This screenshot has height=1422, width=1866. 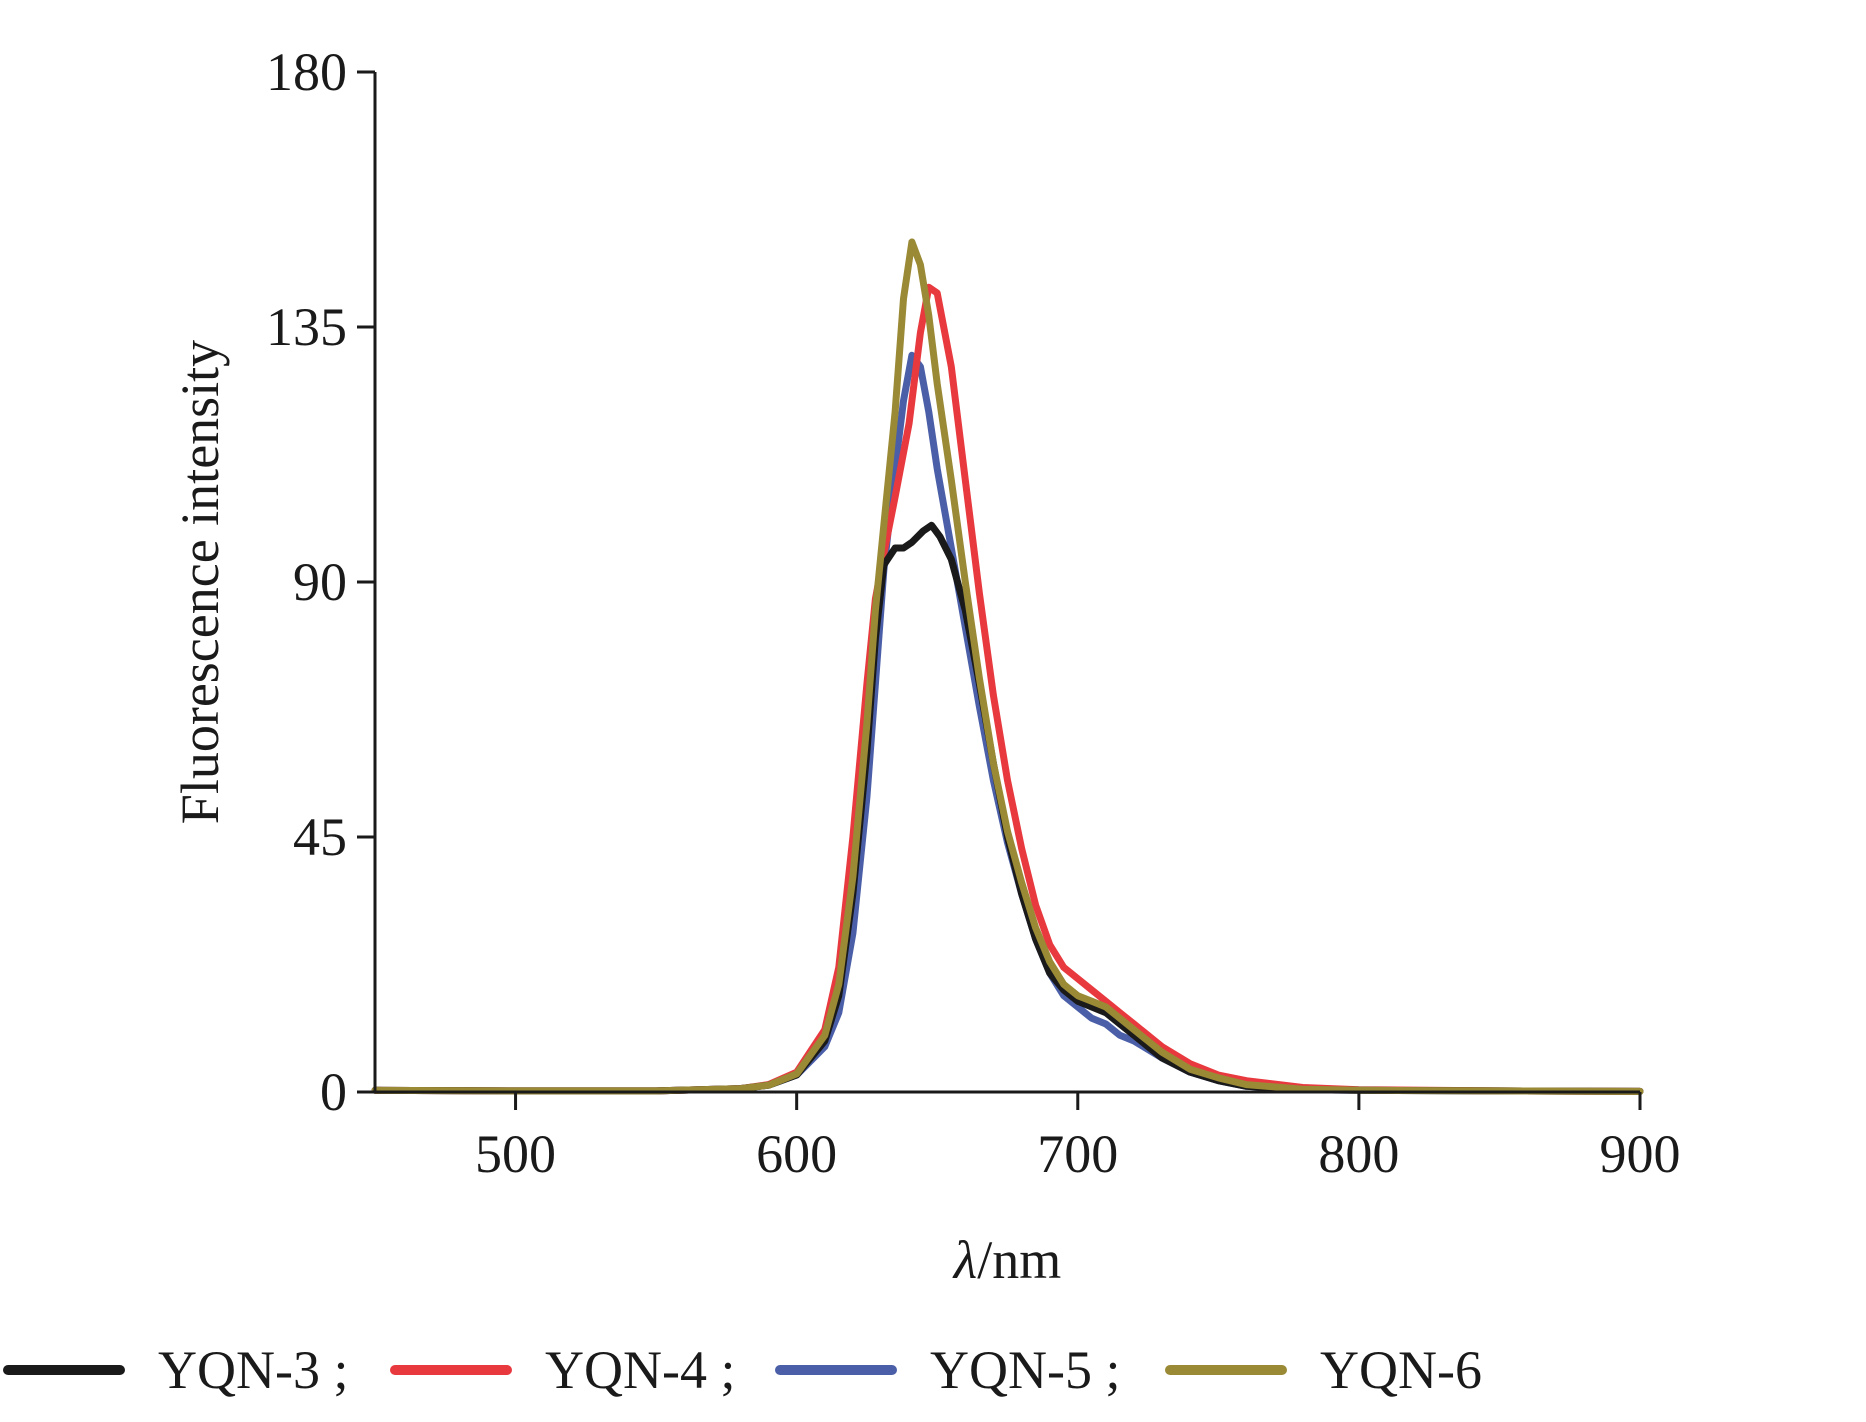 What do you see at coordinates (1401, 1370) in the screenshot?
I see `legend-label: YQN-6` at bounding box center [1401, 1370].